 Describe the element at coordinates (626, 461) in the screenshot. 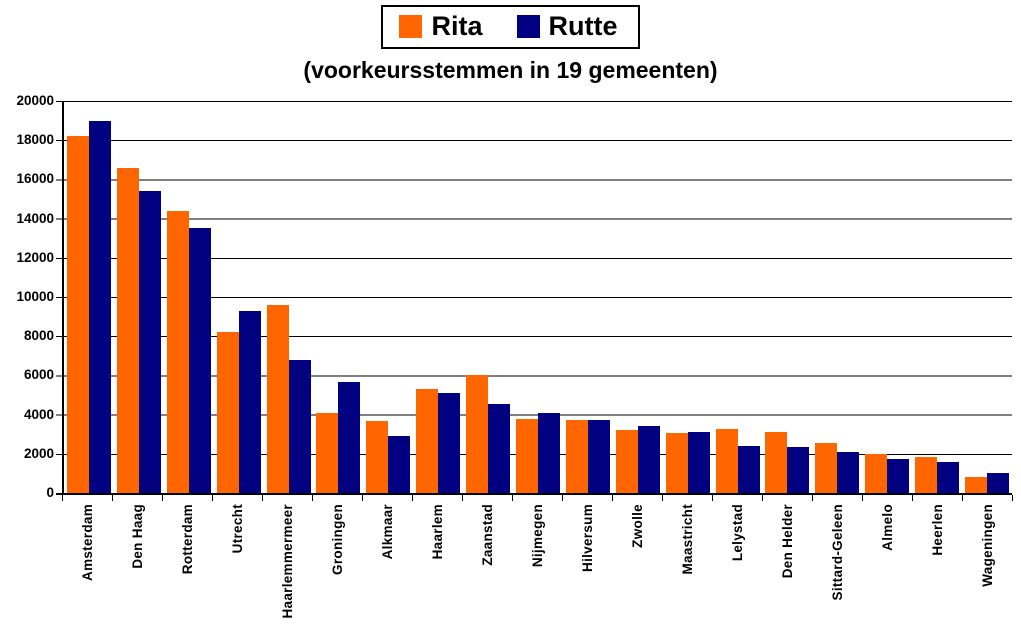

I see `bar-rita-zwolle` at that location.